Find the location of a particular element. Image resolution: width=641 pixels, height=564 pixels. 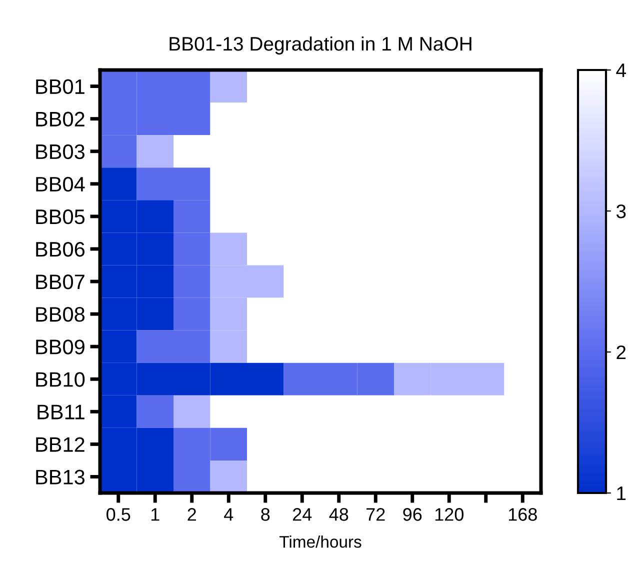

y-tick-label: BB09 is located at coordinates (60, 347).